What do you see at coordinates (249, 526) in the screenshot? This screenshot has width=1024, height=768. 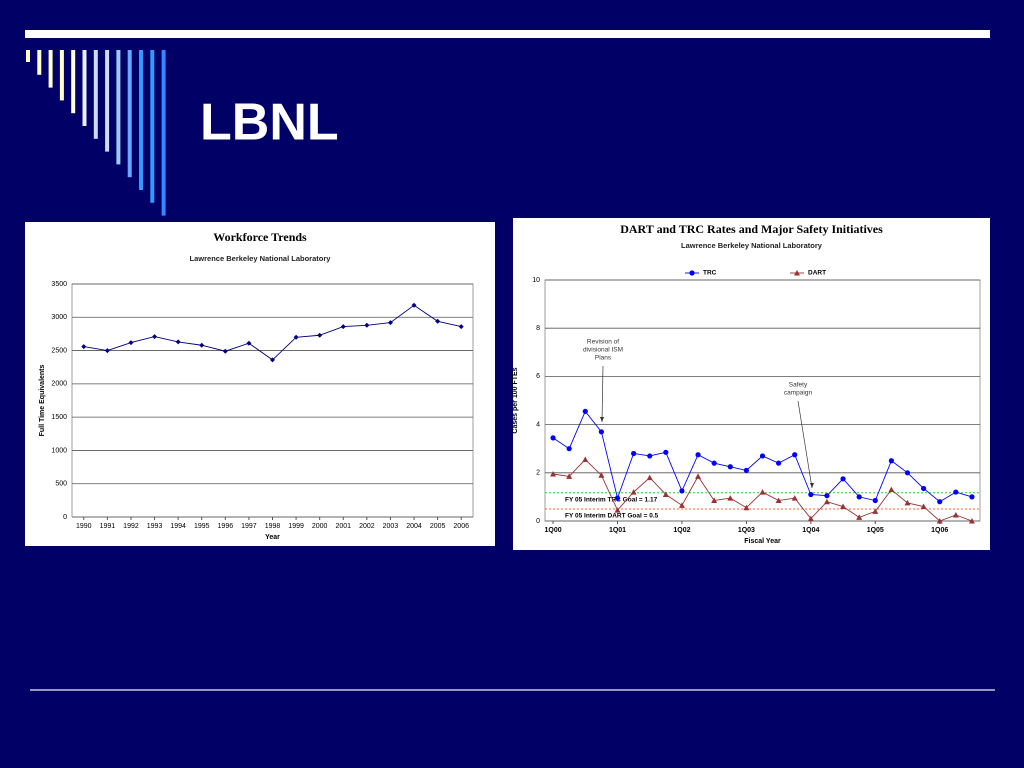 I see `x-tick-label: 1997` at bounding box center [249, 526].